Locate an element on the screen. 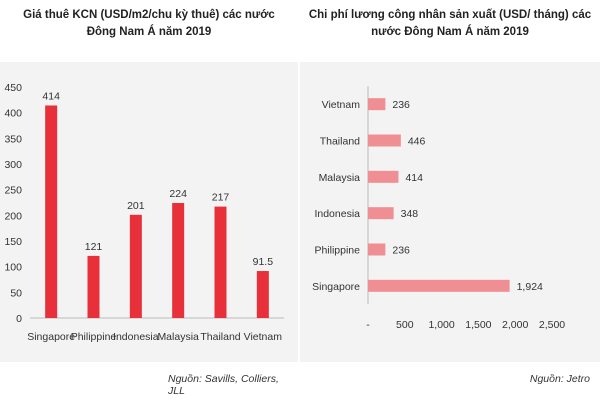  x-tick-label: Thailand is located at coordinates (220, 337).